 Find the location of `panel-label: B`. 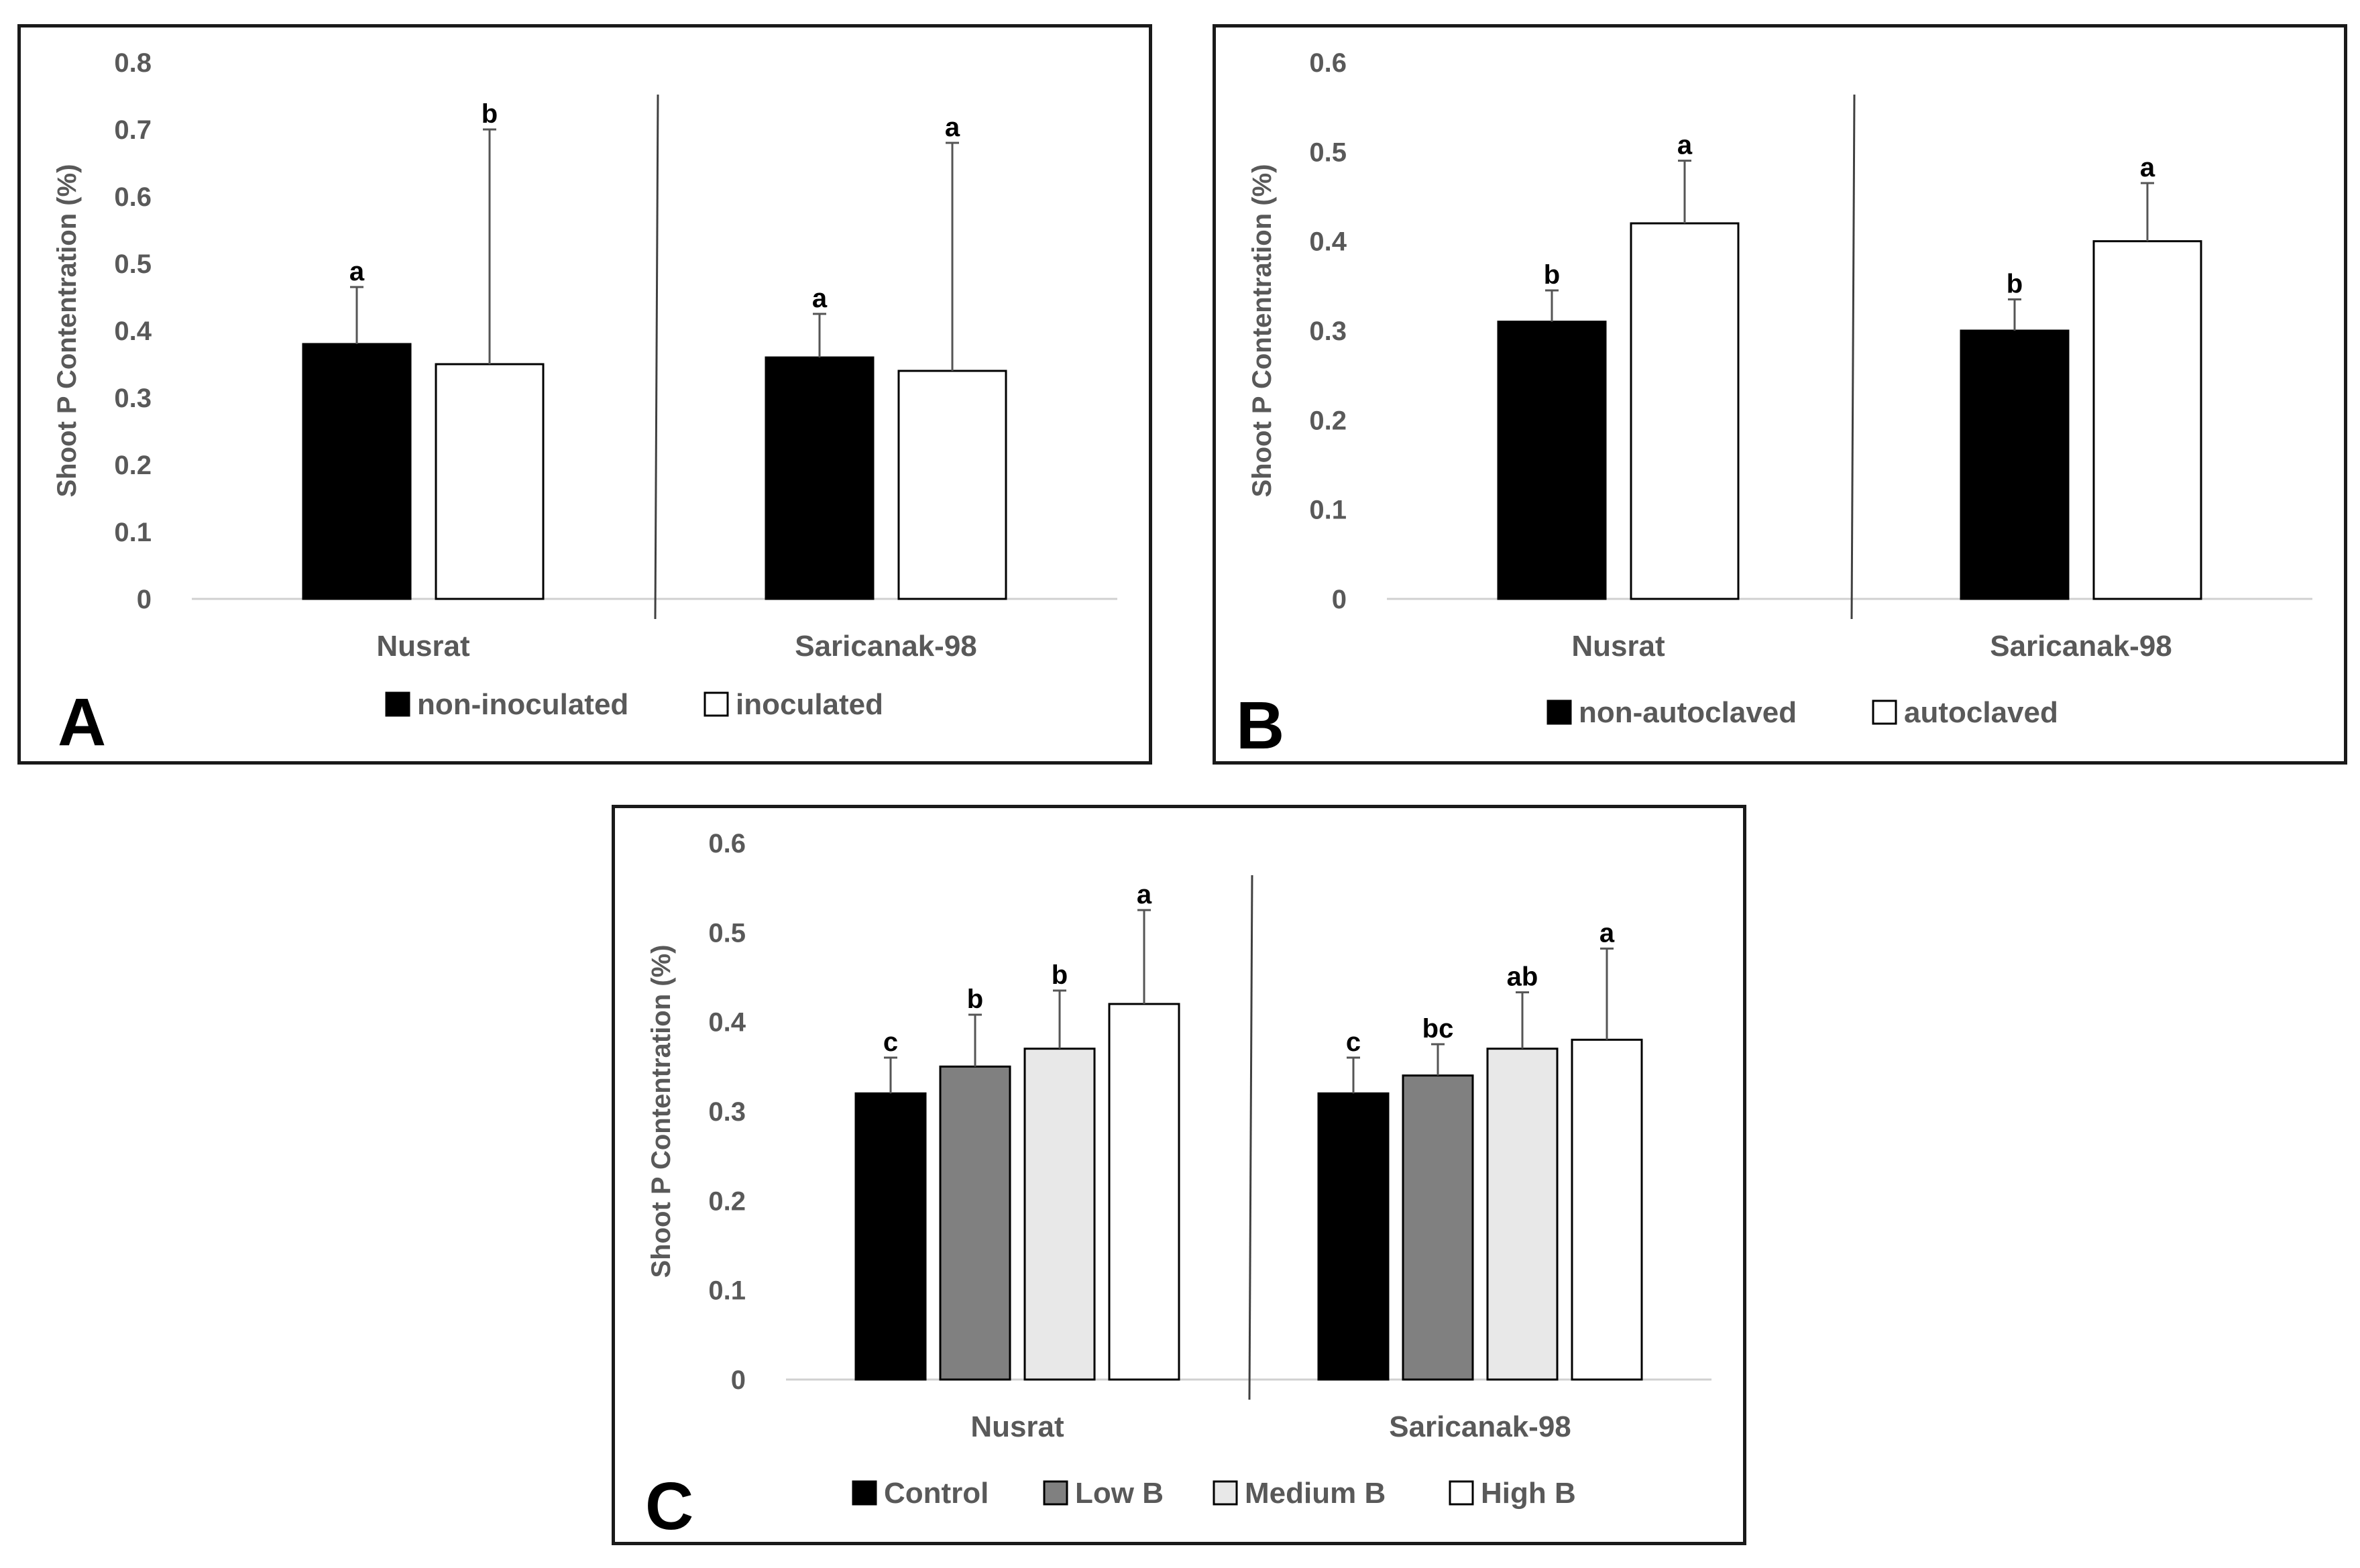

panel-label: B is located at coordinates (1260, 724).